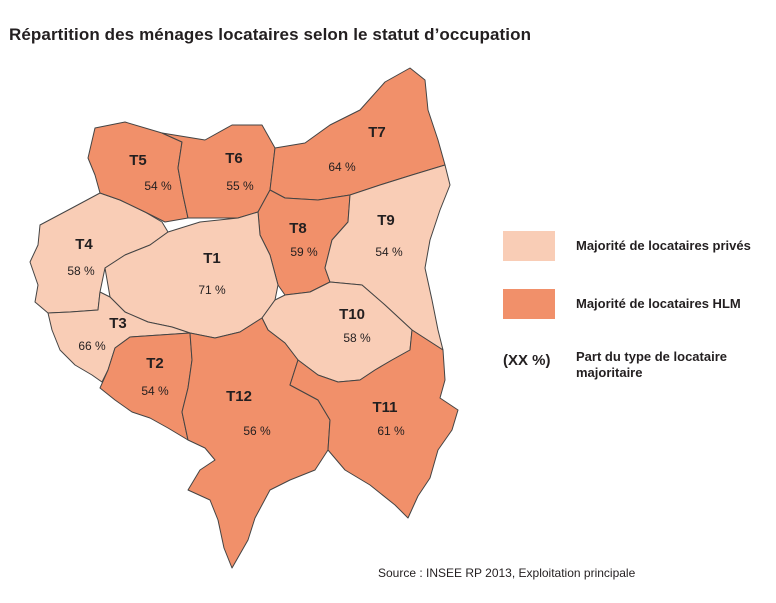 The width and height of the screenshot is (776, 603). I want to click on region-t11, so click(374, 424).